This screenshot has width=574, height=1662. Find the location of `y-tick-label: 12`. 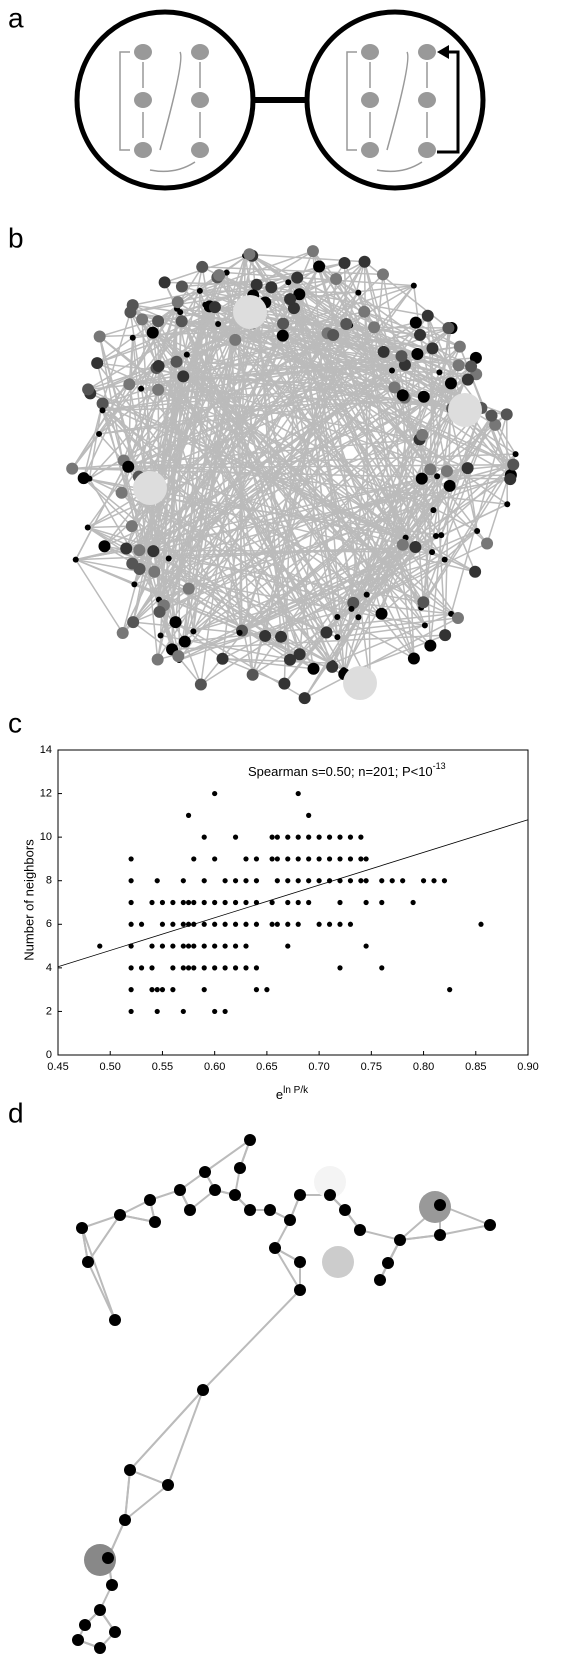

y-tick-label: 12 is located at coordinates (46, 793).